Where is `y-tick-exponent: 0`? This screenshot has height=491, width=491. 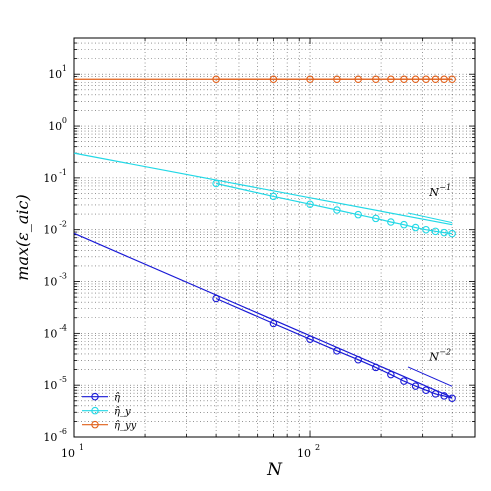 y-tick-exponent: 0 is located at coordinates (64, 120).